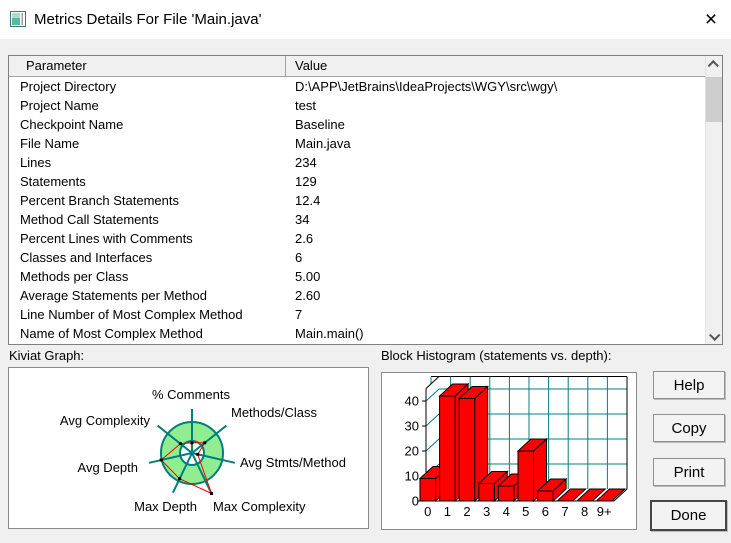 This screenshot has width=731, height=543. What do you see at coordinates (357, 295) in the screenshot?
I see `table-row: Average Statements per Method 2.60` at bounding box center [357, 295].